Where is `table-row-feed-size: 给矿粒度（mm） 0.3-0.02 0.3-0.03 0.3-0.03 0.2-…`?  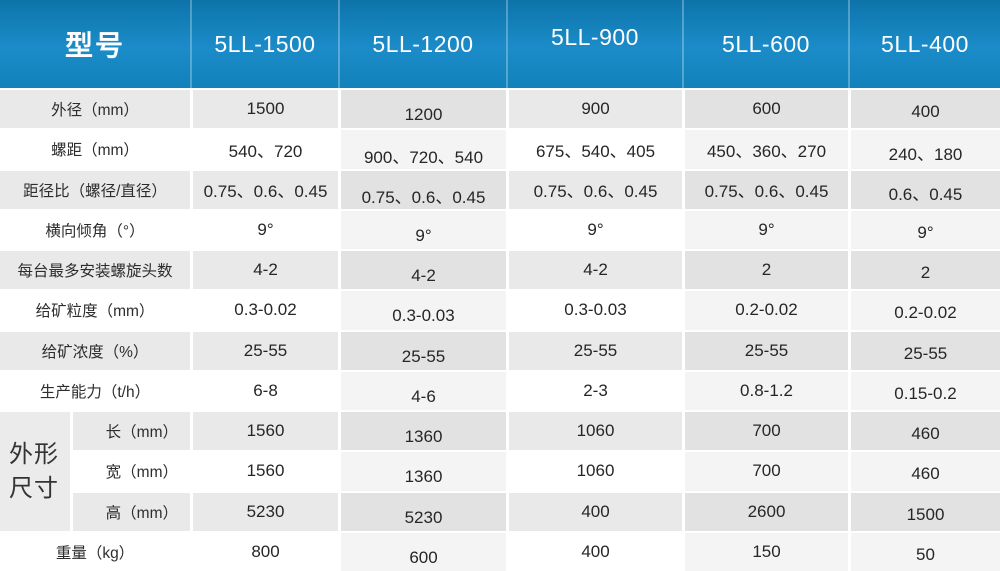
table-row-feed-size: 给矿粒度（mm） 0.3-0.02 0.3-0.03 0.3-0.03 0.2-… is located at coordinates (500, 309).